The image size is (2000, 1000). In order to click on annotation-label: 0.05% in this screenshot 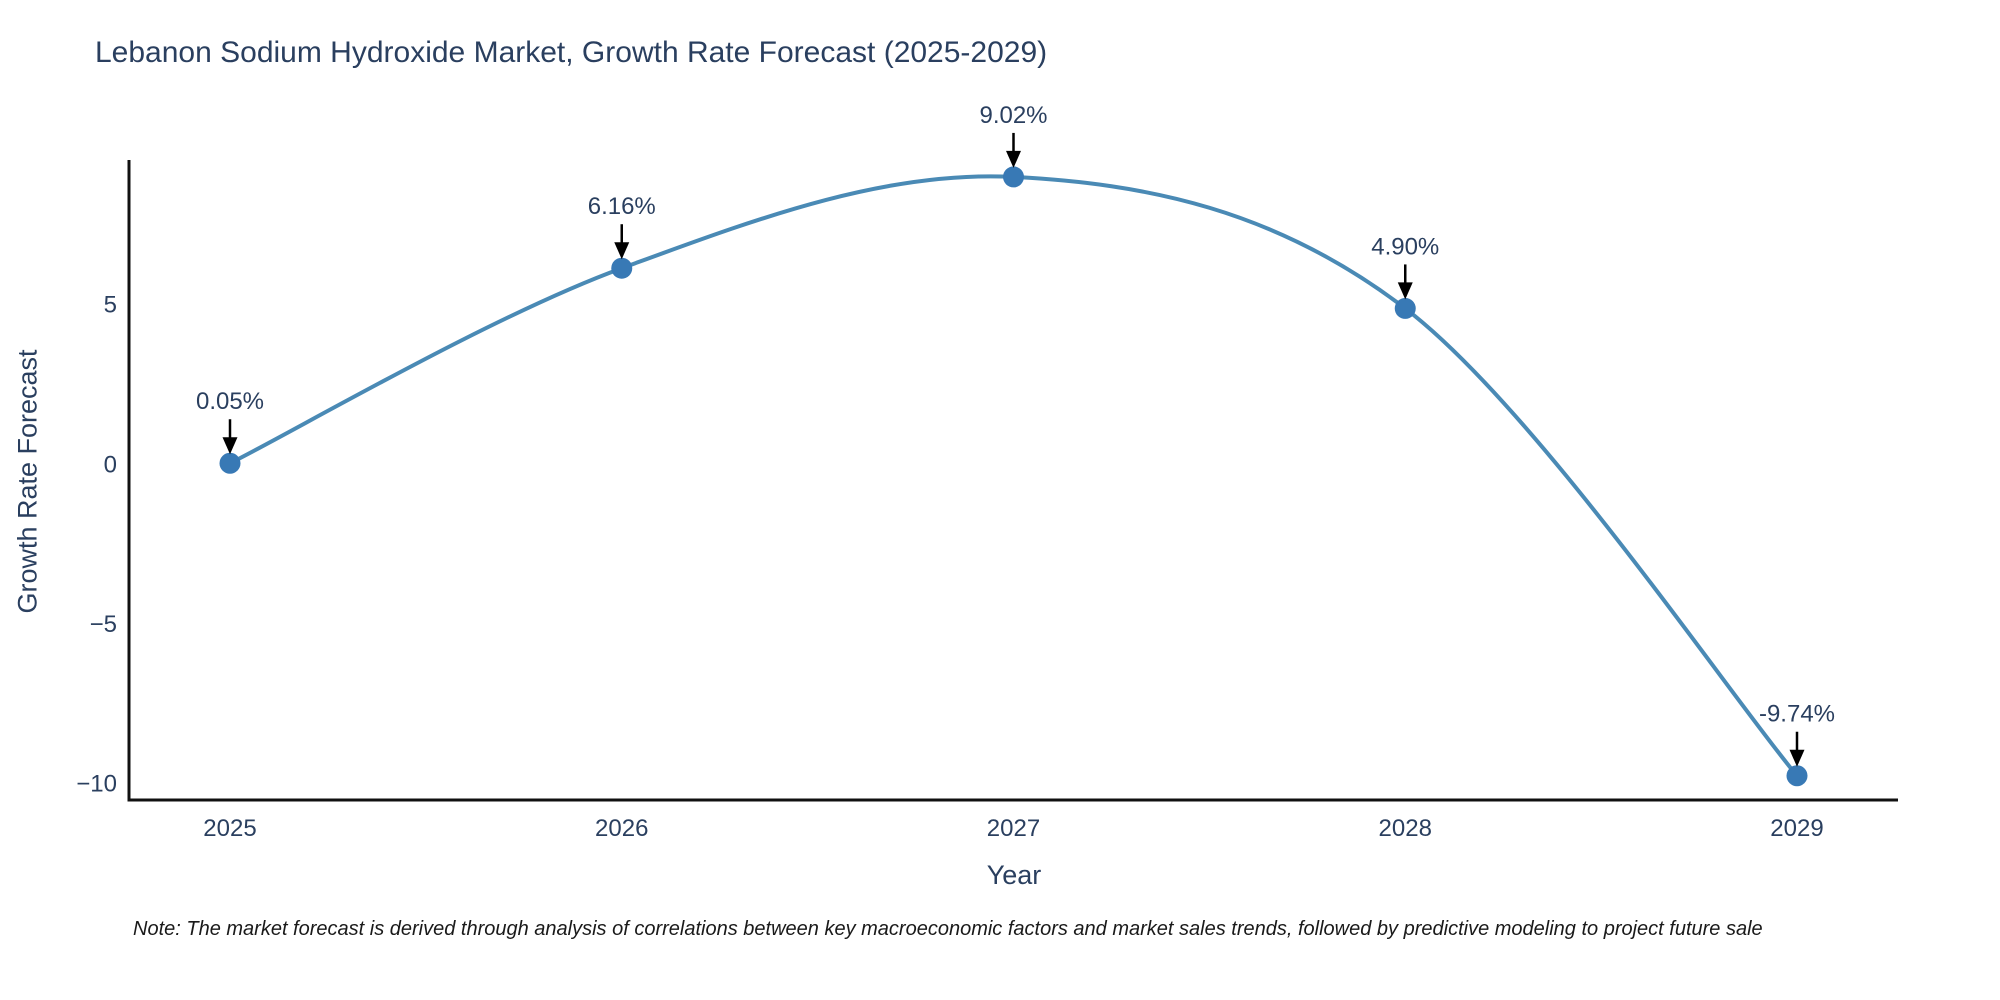, I will do `click(230, 401)`.